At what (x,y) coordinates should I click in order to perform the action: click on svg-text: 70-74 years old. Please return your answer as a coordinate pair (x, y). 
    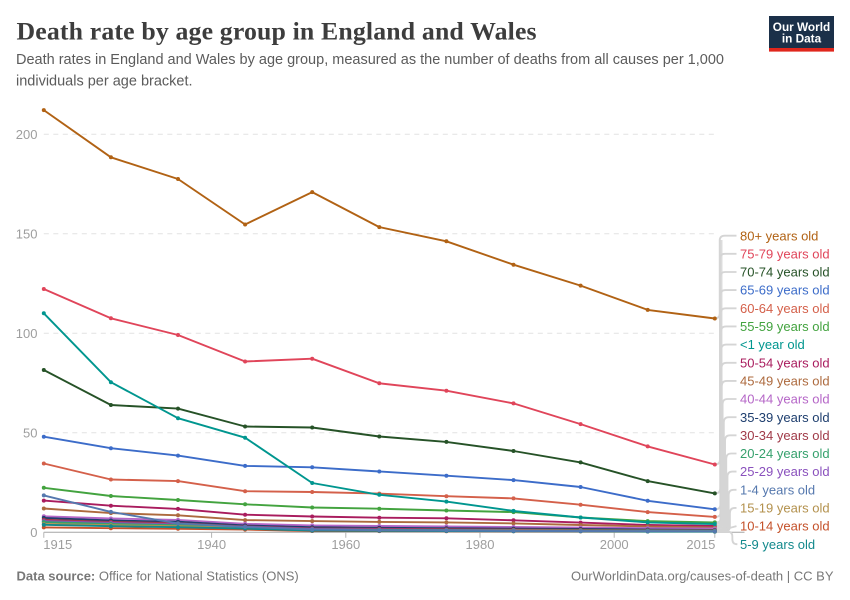
    Looking at the image, I should click on (785, 272).